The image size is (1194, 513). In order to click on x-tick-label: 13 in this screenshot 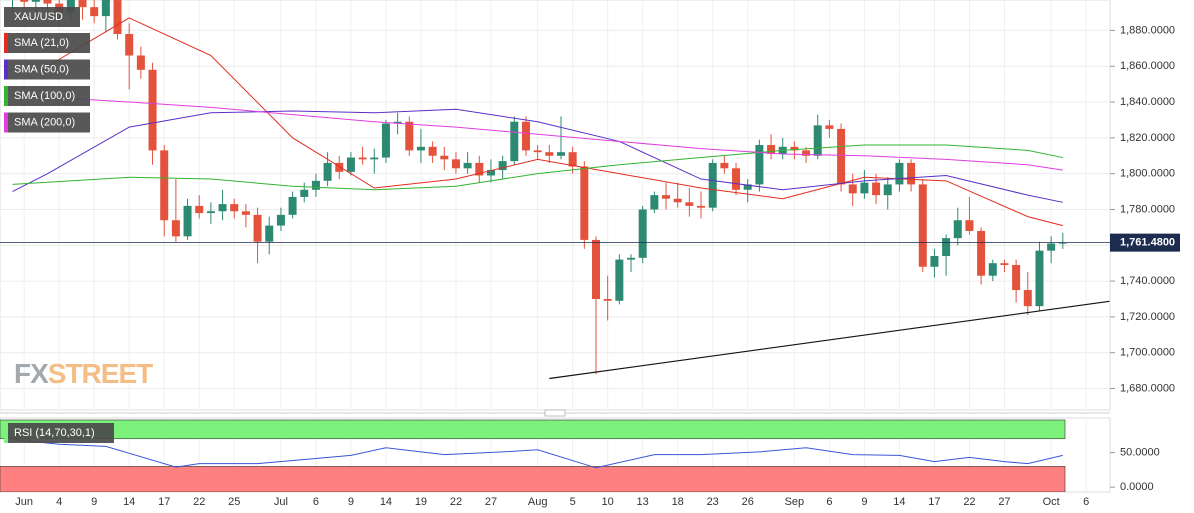, I will do `click(643, 502)`.